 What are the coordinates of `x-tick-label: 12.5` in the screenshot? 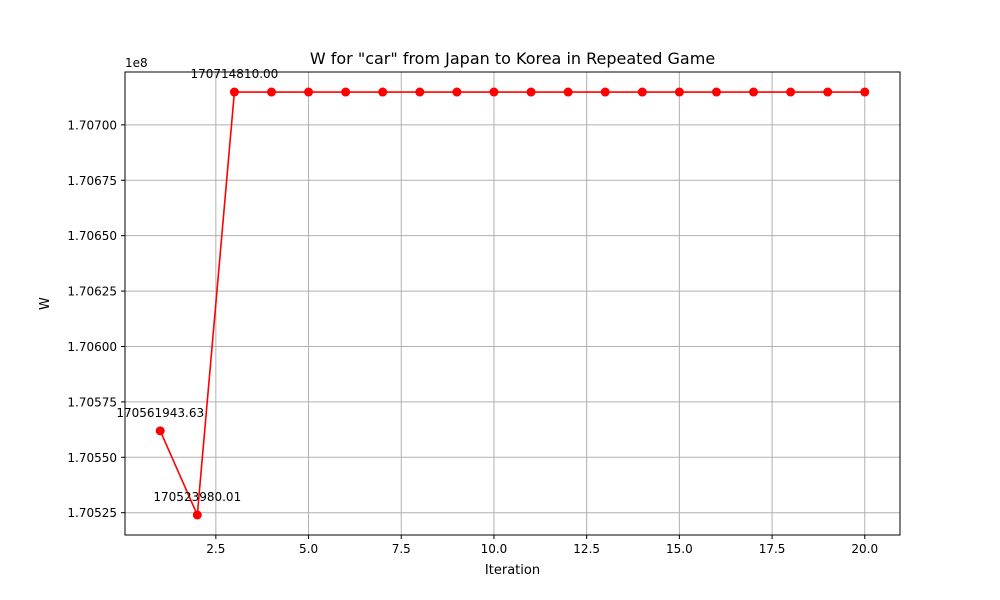 It's located at (586, 549).